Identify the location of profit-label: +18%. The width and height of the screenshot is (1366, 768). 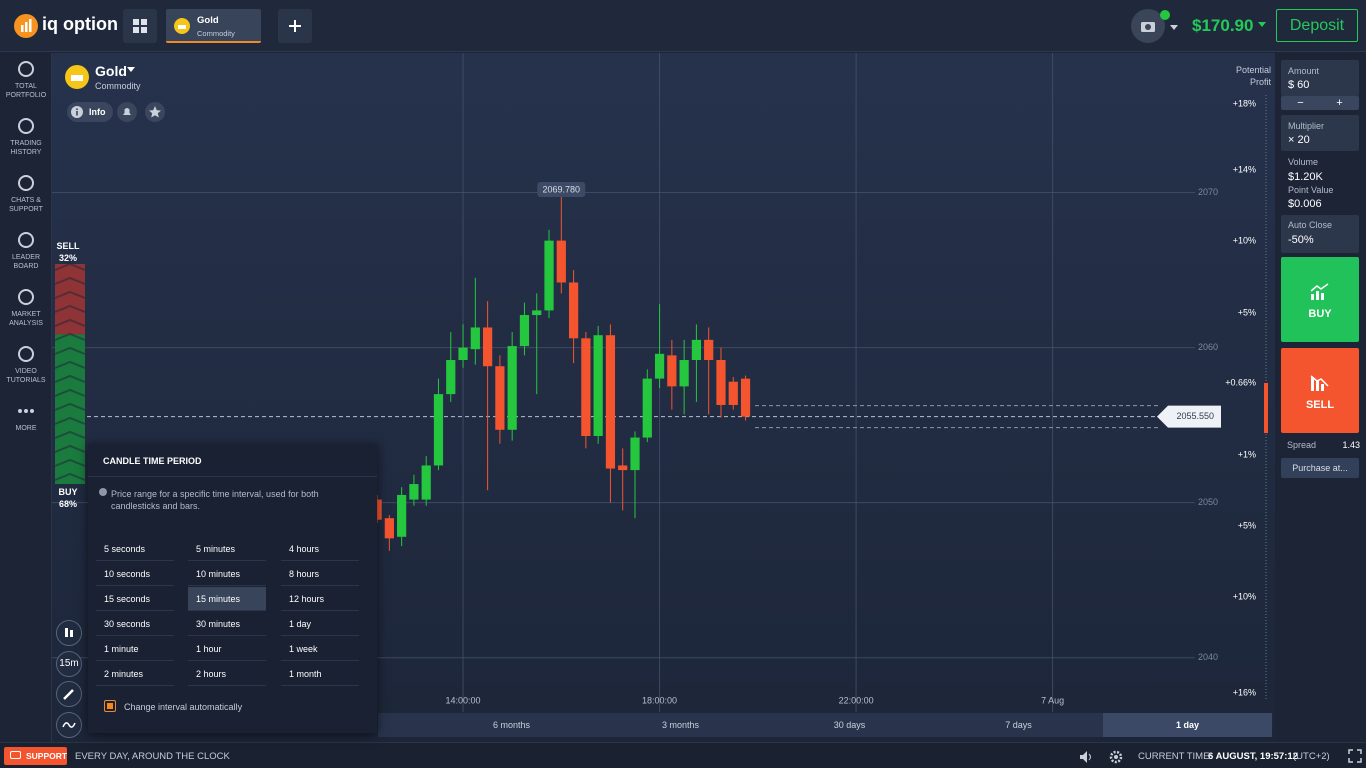
(1244, 103).